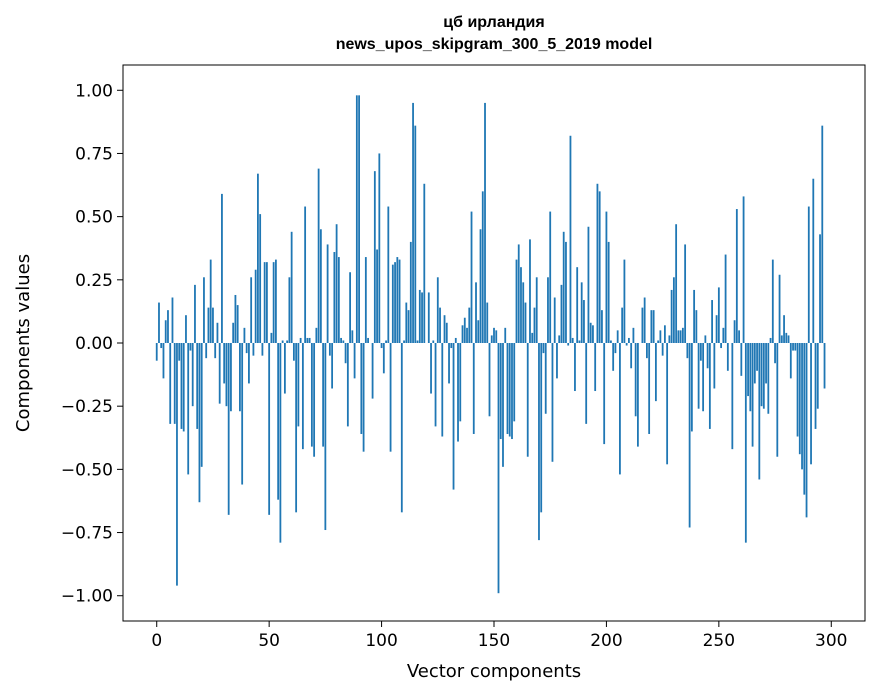 The image size is (880, 696). I want to click on y-tick-label: 1.00, so click(94, 91).